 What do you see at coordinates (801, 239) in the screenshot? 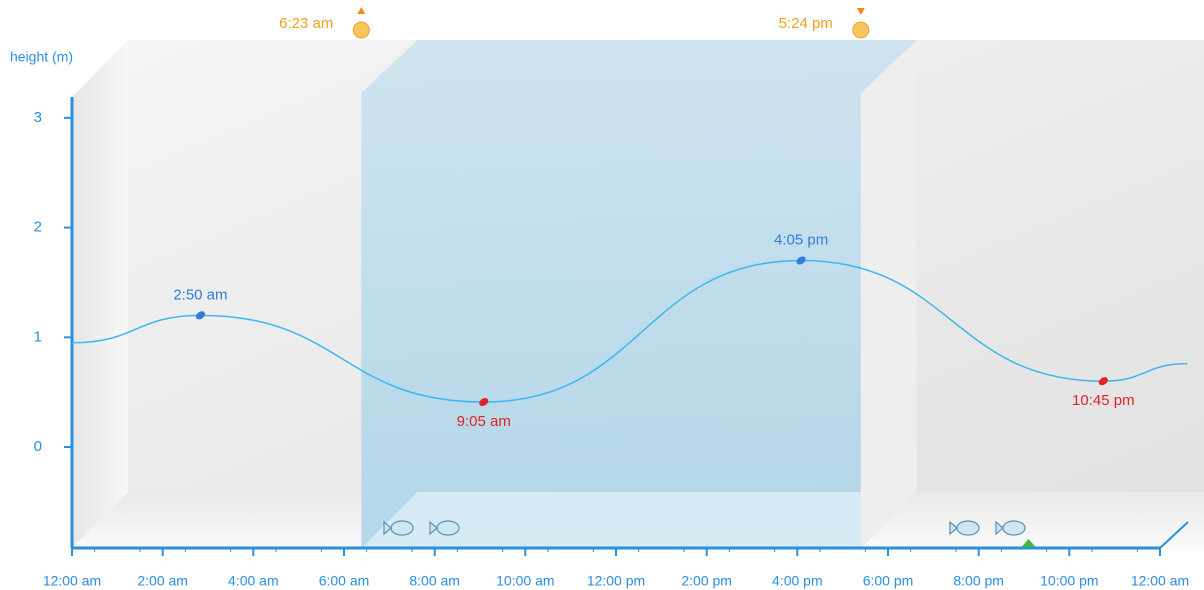
I see `tide-time: 4:05 pm` at bounding box center [801, 239].